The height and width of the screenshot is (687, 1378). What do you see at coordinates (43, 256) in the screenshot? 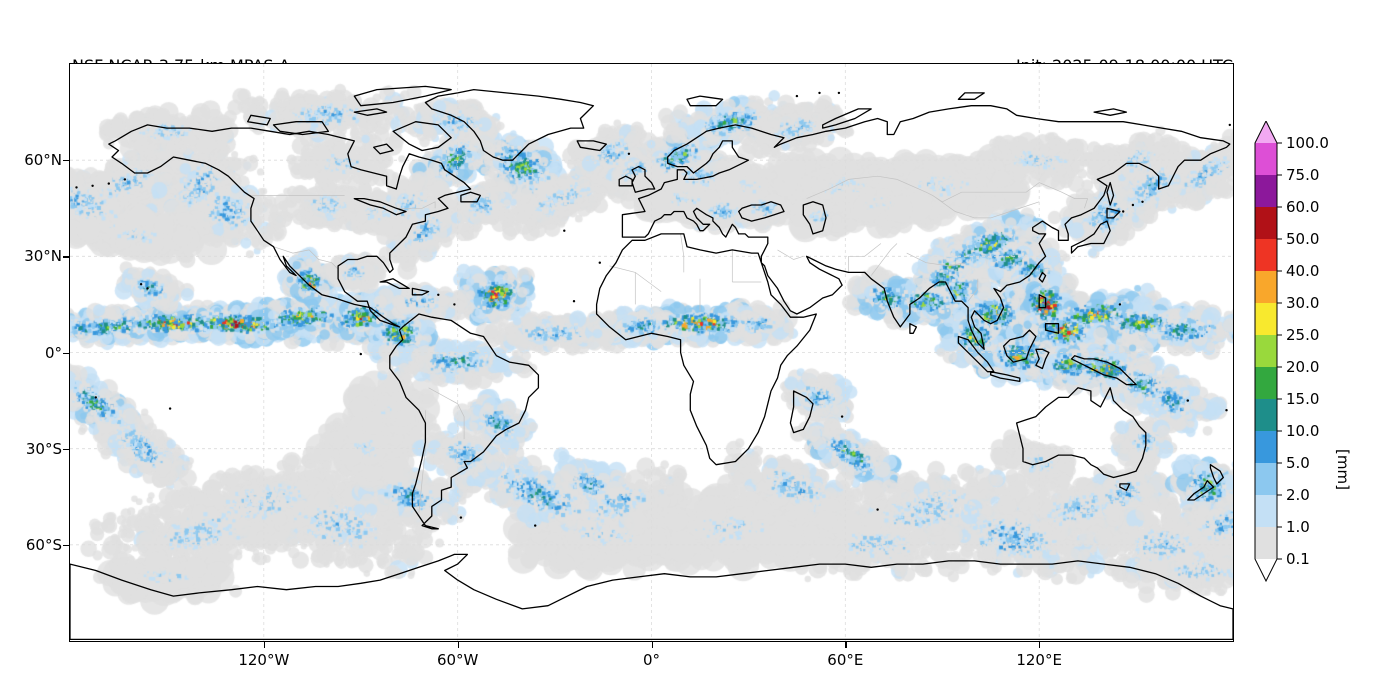
I see `y-axis-tick-label: 30°N` at bounding box center [43, 256].